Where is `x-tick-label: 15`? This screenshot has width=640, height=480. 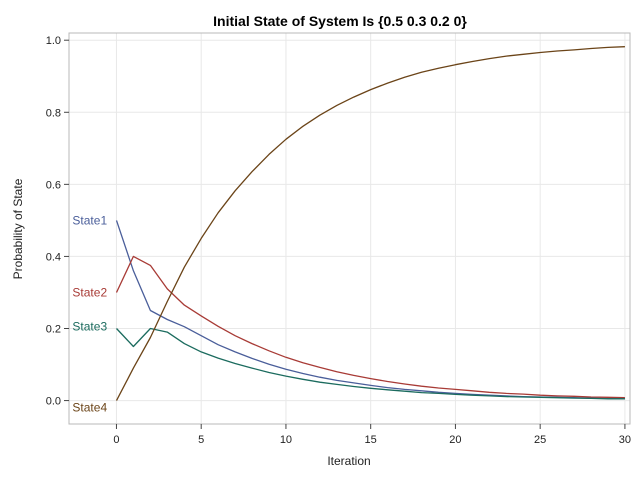 x-tick-label: 15 is located at coordinates (371, 440).